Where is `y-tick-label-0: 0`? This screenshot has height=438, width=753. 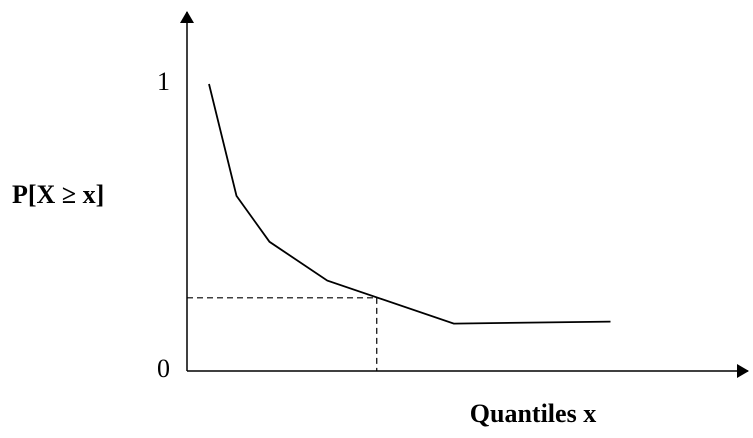
y-tick-label-0: 0 is located at coordinates (163, 368).